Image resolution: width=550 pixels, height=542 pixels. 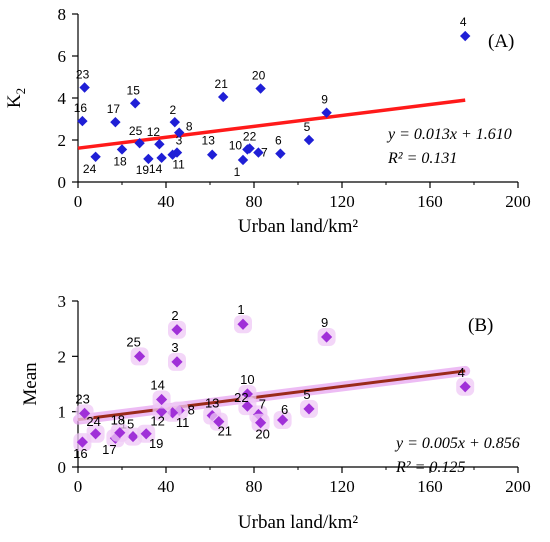 I want to click on fit-r-squared: R² = 0.131, so click(x=422, y=158).